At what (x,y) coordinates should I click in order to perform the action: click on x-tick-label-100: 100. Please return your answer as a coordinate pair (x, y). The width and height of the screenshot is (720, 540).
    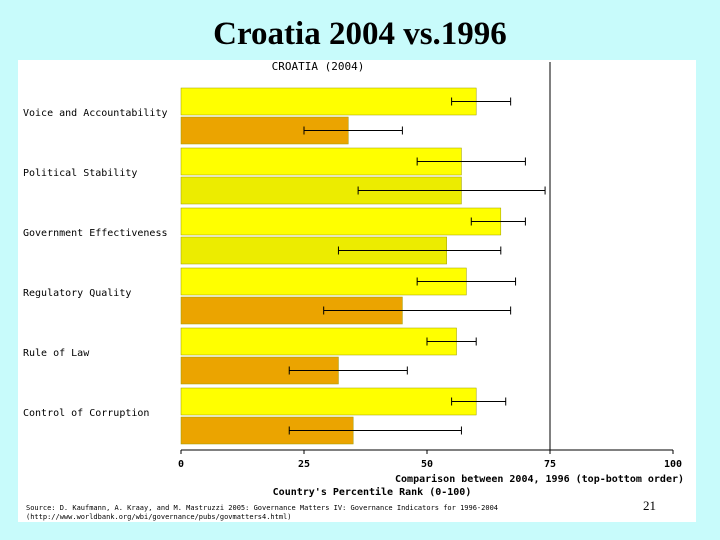
    Looking at the image, I should click on (673, 464).